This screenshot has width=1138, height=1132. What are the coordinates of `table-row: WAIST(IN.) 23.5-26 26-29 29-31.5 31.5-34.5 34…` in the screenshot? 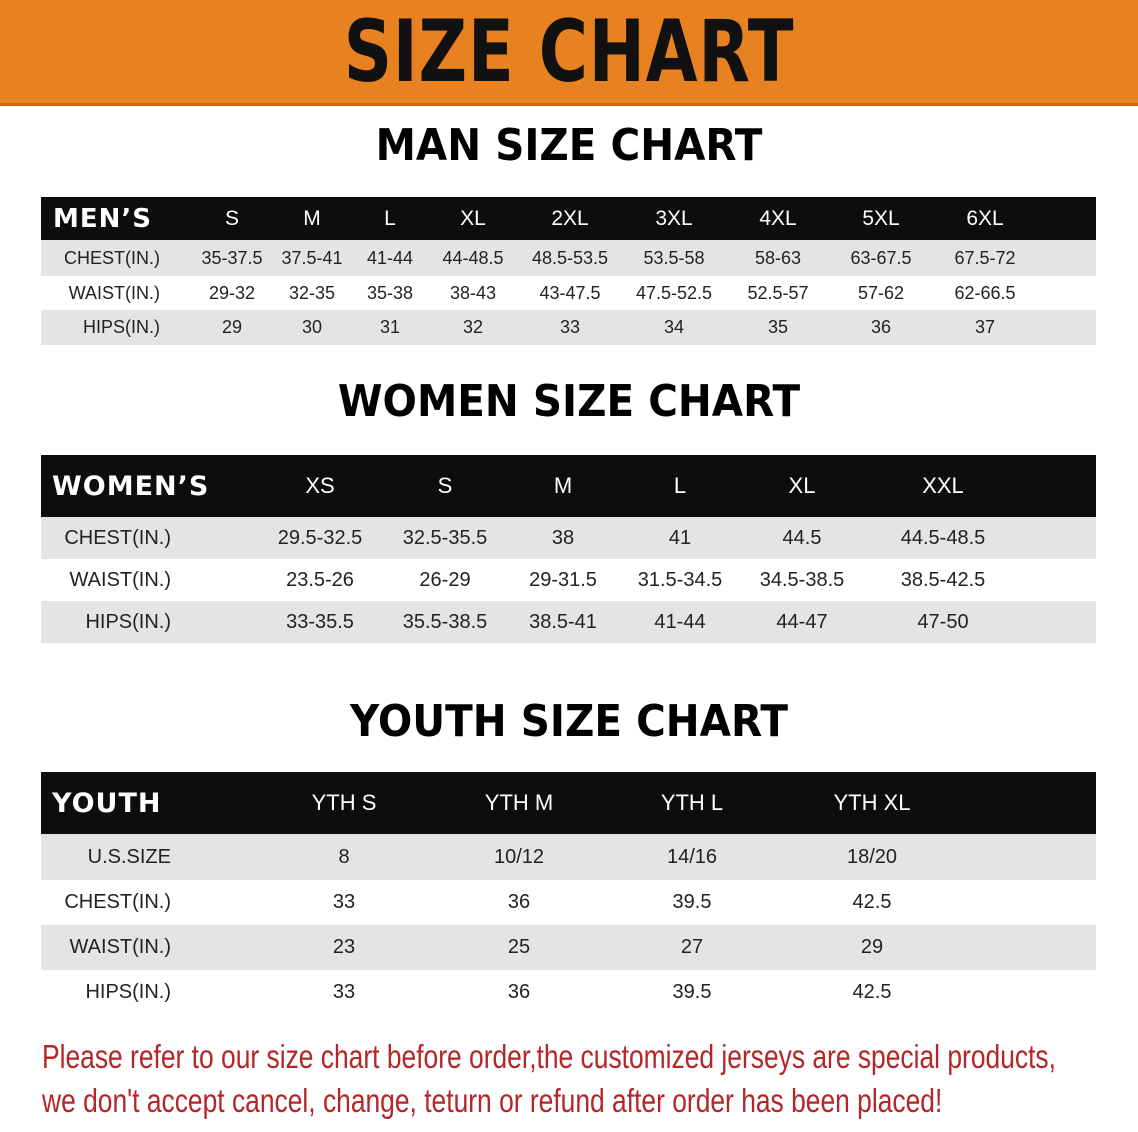 It's located at (568, 580).